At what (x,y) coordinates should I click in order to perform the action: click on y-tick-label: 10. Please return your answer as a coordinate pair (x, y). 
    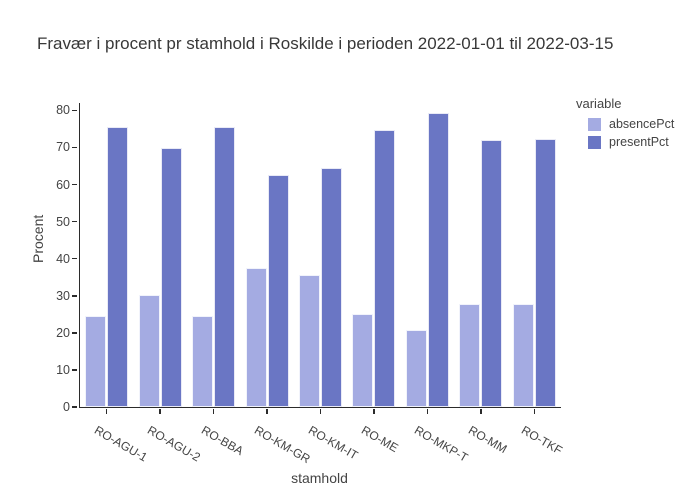
    Looking at the image, I should click on (63, 369).